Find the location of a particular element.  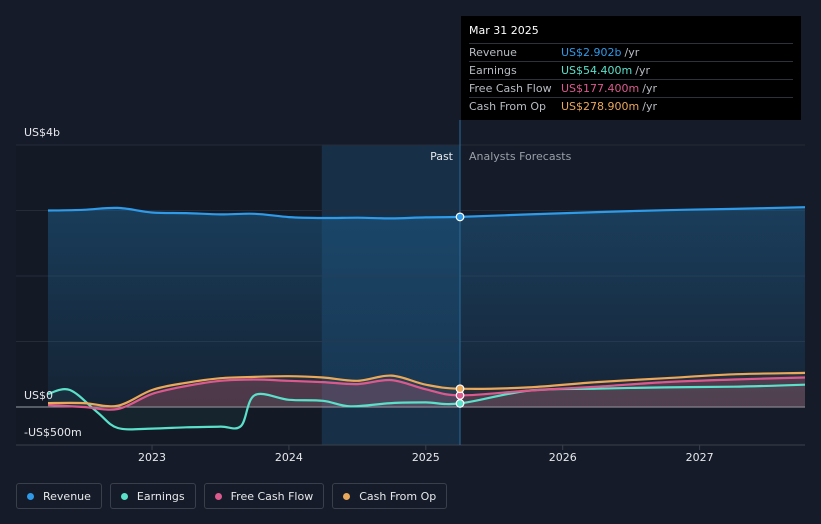

legend-item-free-cash-flow: Free Cash Flow is located at coordinates (264, 496).